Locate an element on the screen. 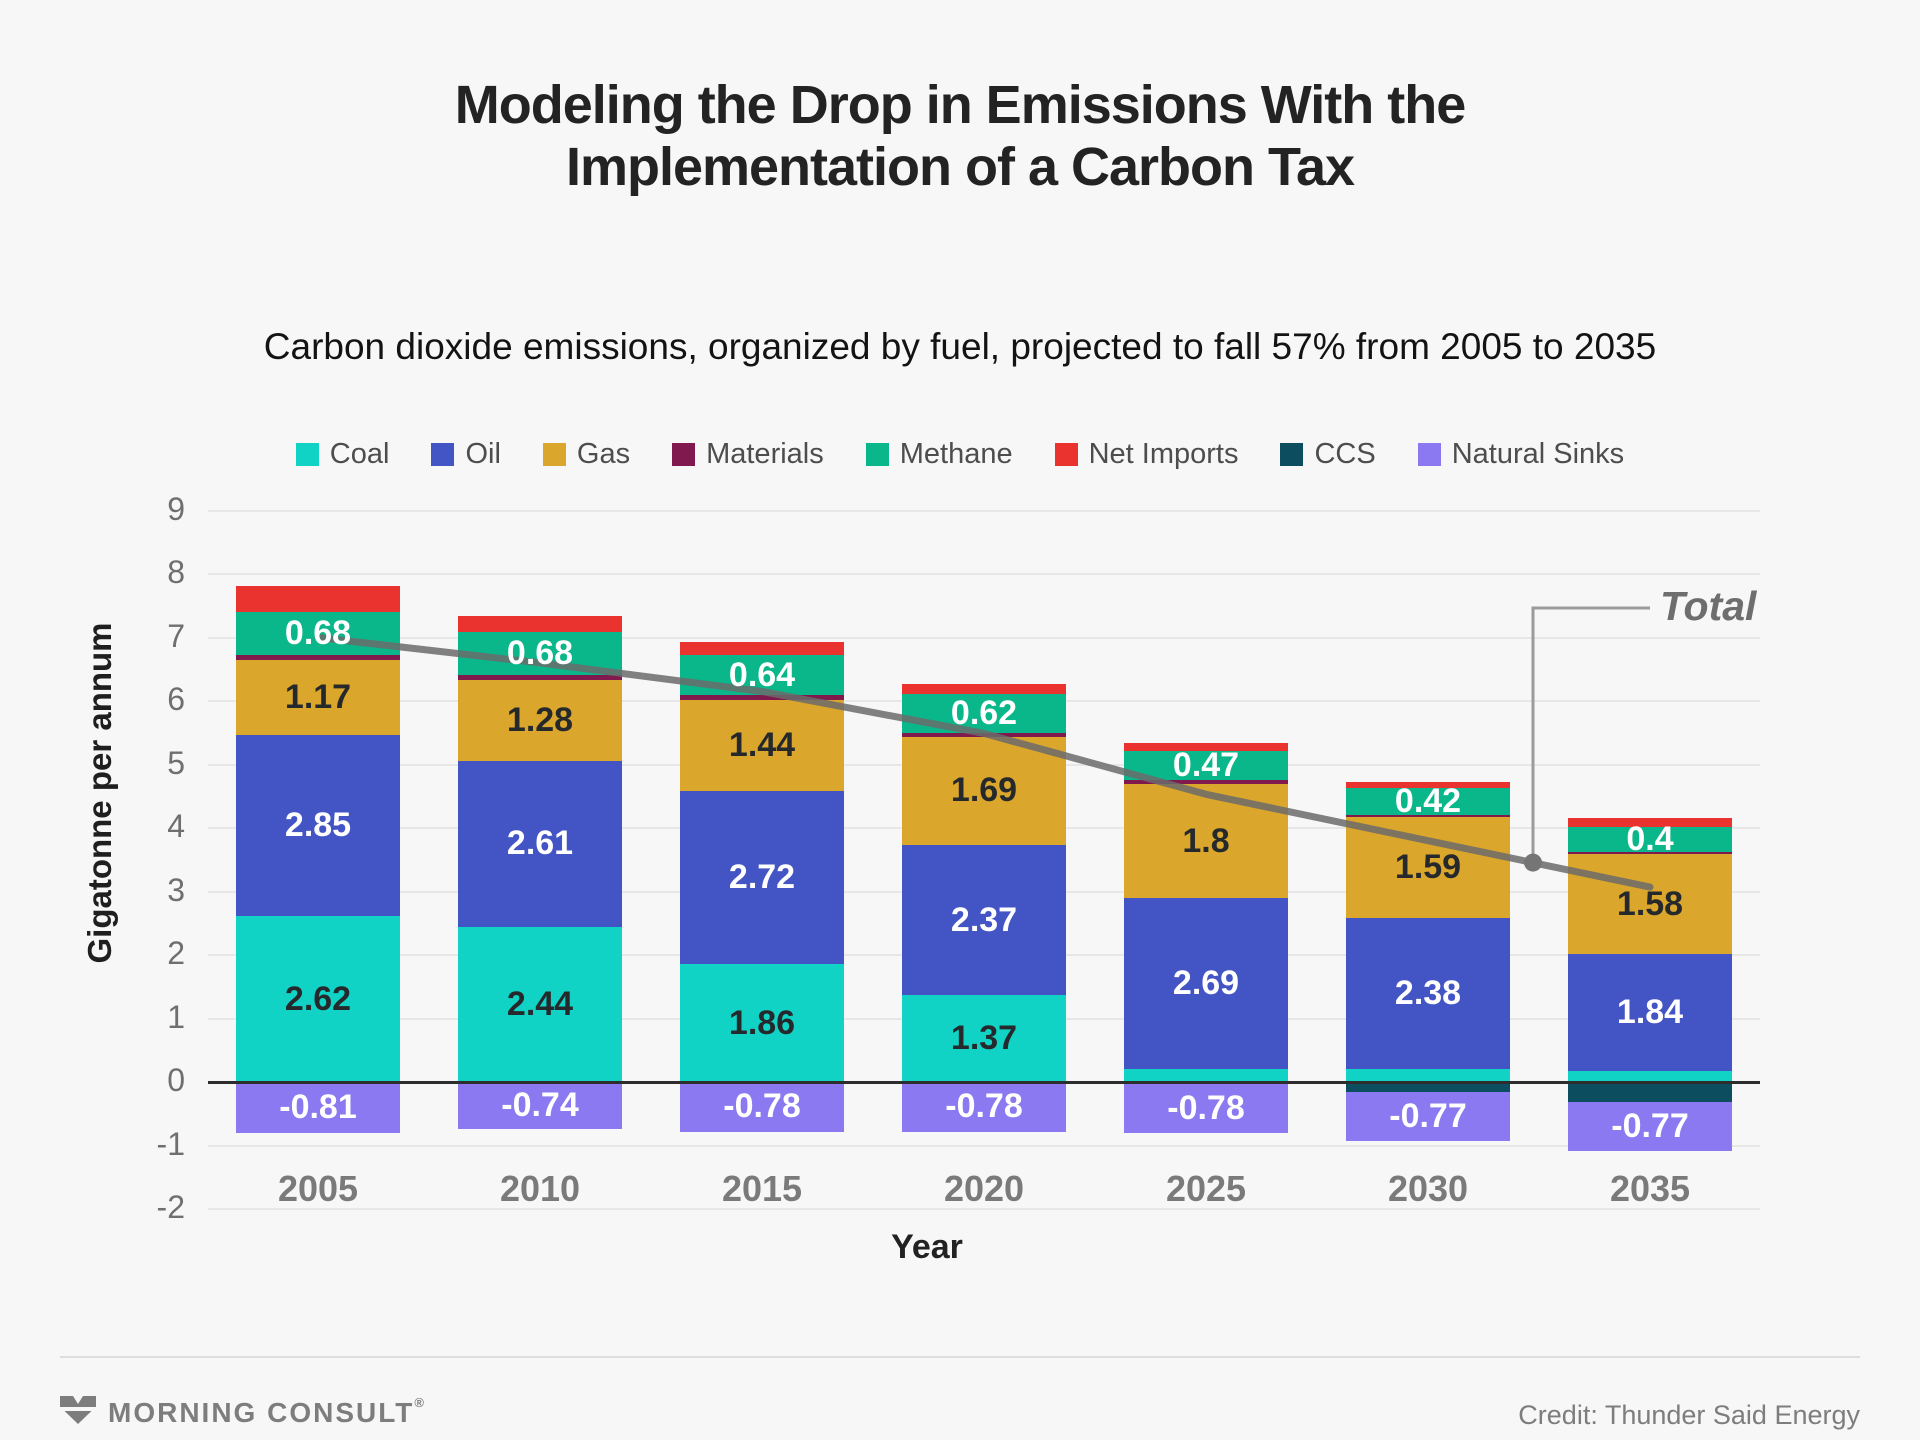 The height and width of the screenshot is (1440, 1920). bar-segment-gas-2015 is located at coordinates (762, 745).